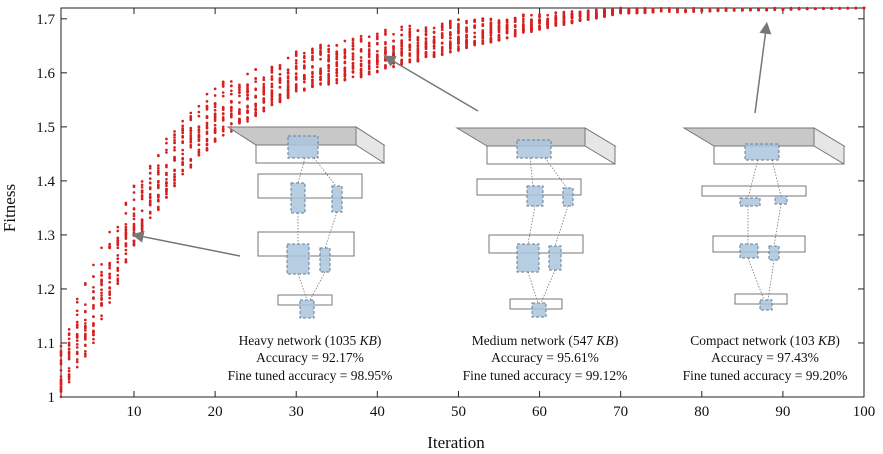 The image size is (883, 454). Describe the element at coordinates (763, 67) in the screenshot. I see `arrow-compact` at that location.